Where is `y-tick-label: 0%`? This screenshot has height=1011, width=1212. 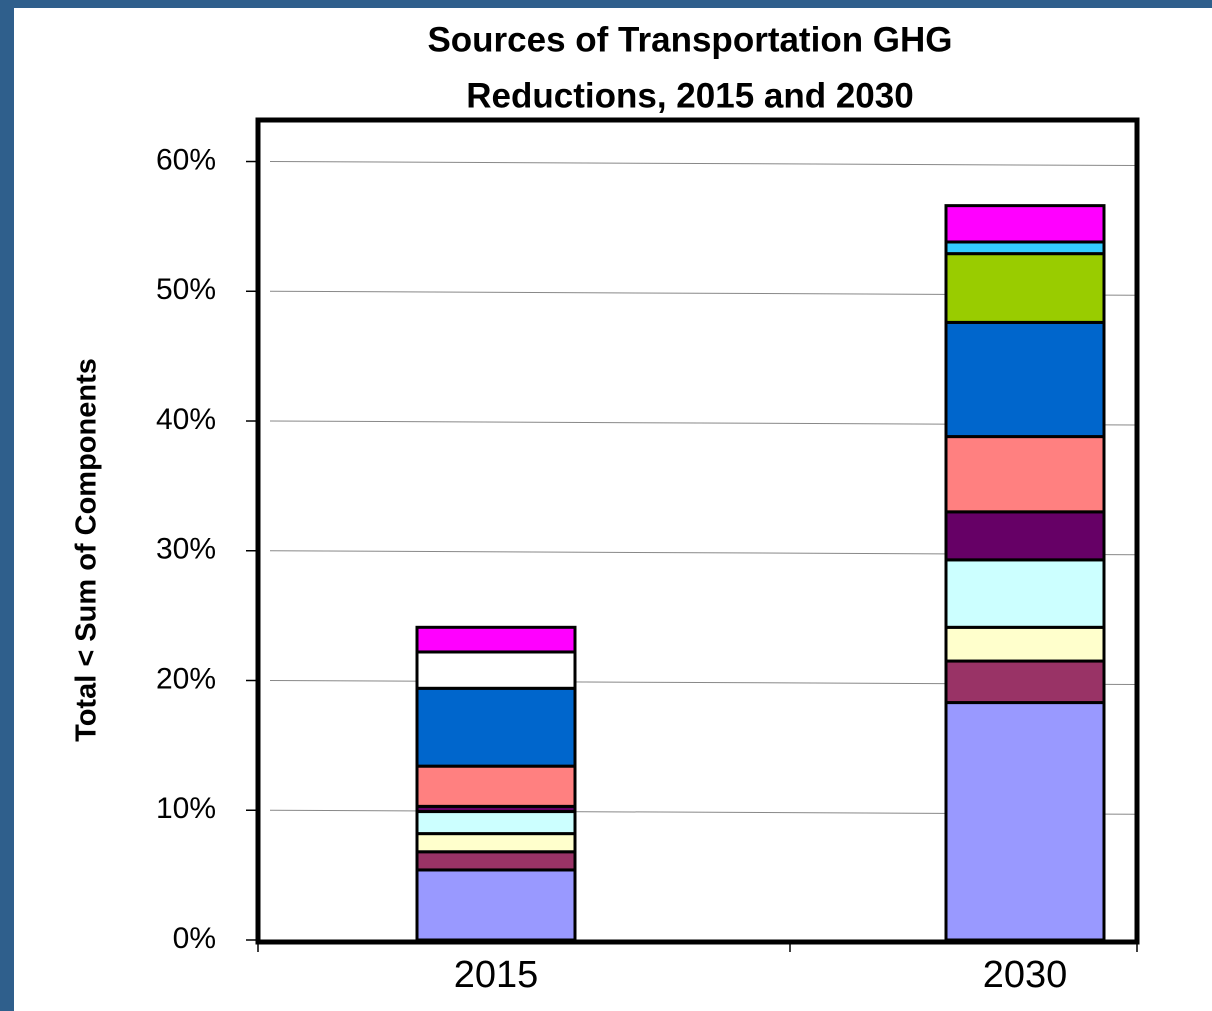 y-tick-label: 0% is located at coordinates (194, 938).